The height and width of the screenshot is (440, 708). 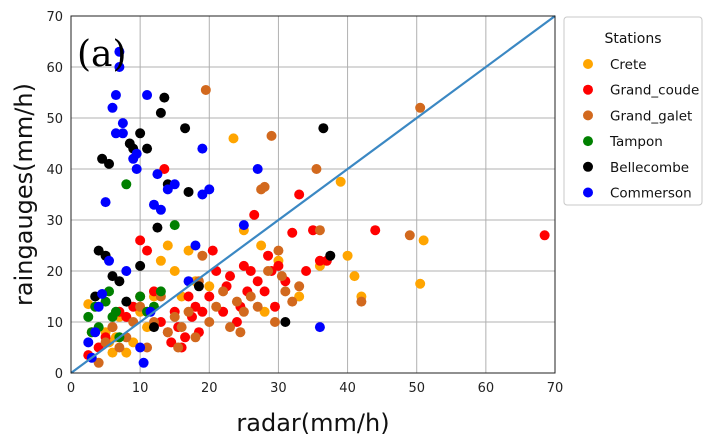 What do you see at coordinates (486, 388) in the screenshot?
I see `x-tick-label: 60` at bounding box center [486, 388].